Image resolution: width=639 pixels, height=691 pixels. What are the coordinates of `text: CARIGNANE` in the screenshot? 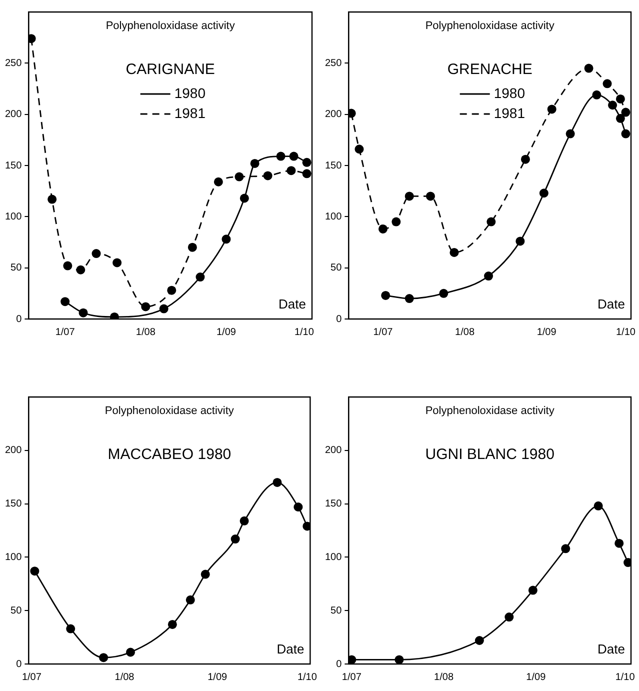 It's located at (170, 69).